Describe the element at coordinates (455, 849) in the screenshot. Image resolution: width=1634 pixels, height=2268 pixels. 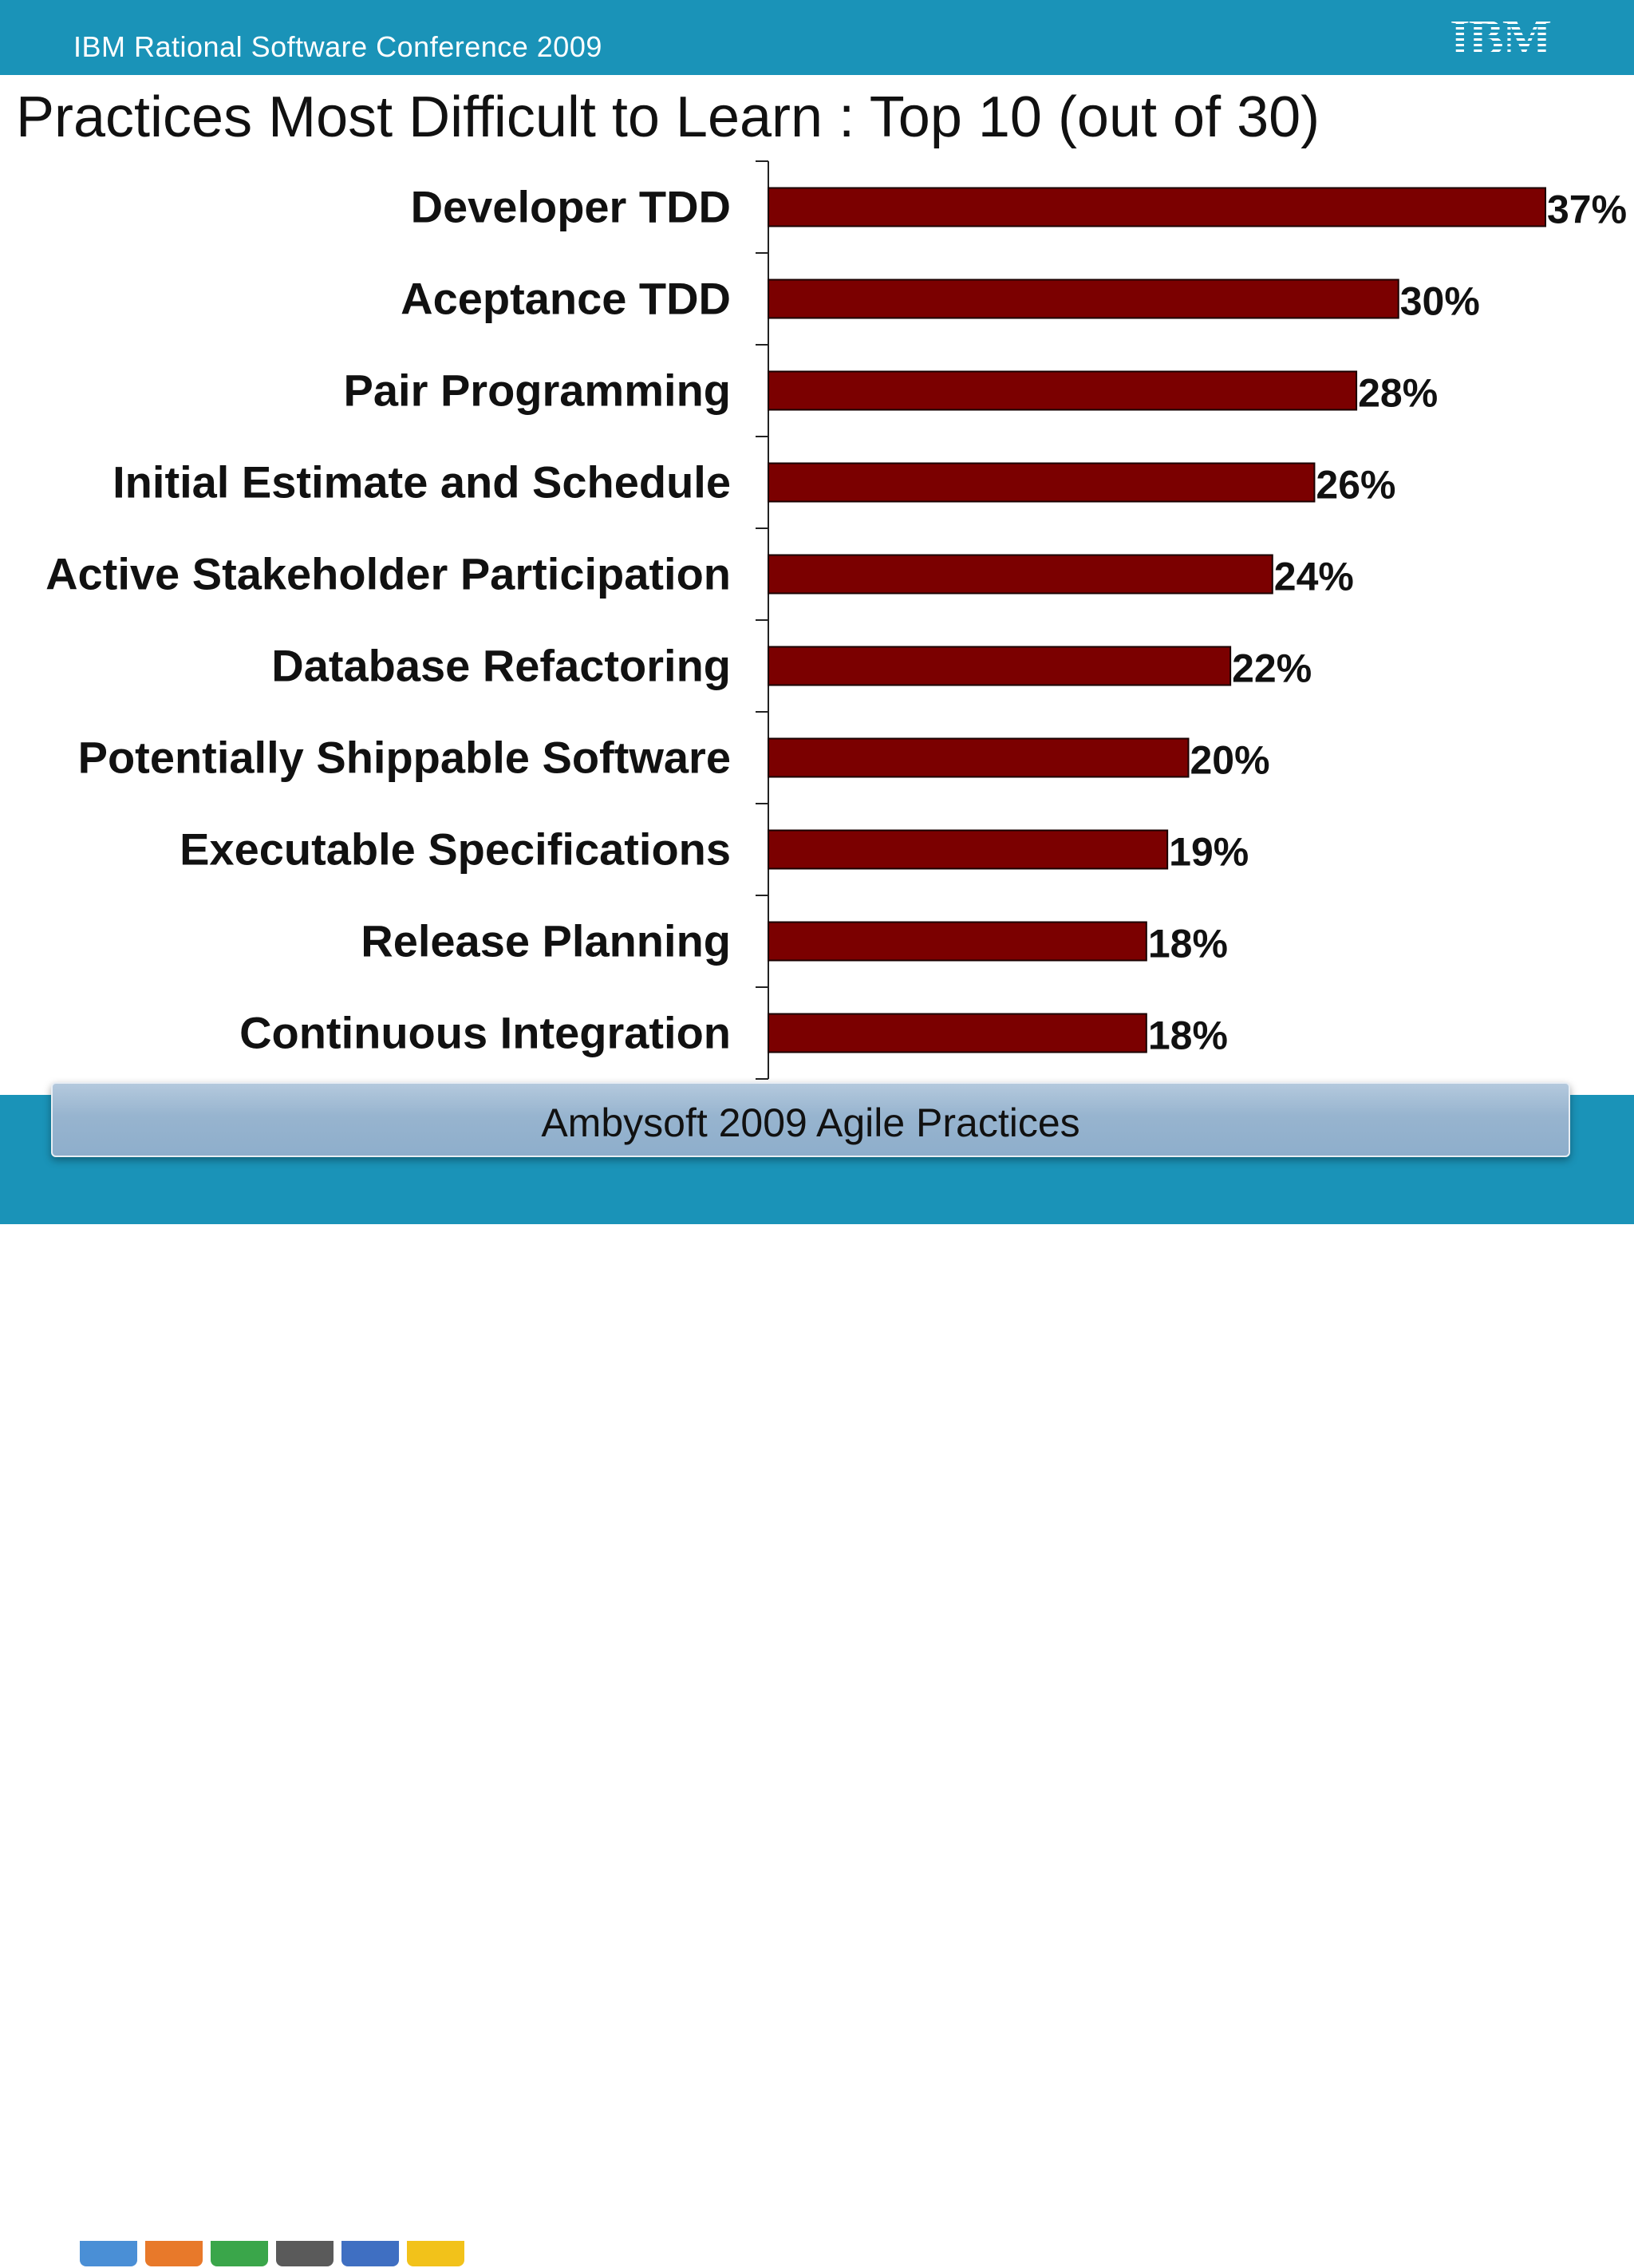
I see `category-label: Executable Specifications` at that location.